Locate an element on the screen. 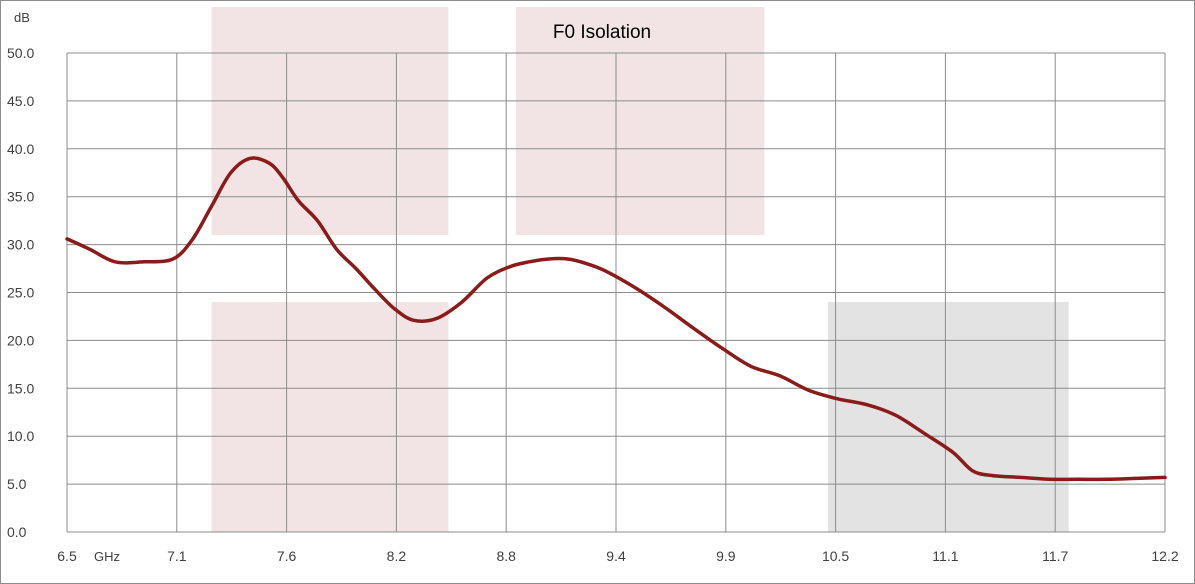  y-tick-label: 10.0 is located at coordinates (20, 436).